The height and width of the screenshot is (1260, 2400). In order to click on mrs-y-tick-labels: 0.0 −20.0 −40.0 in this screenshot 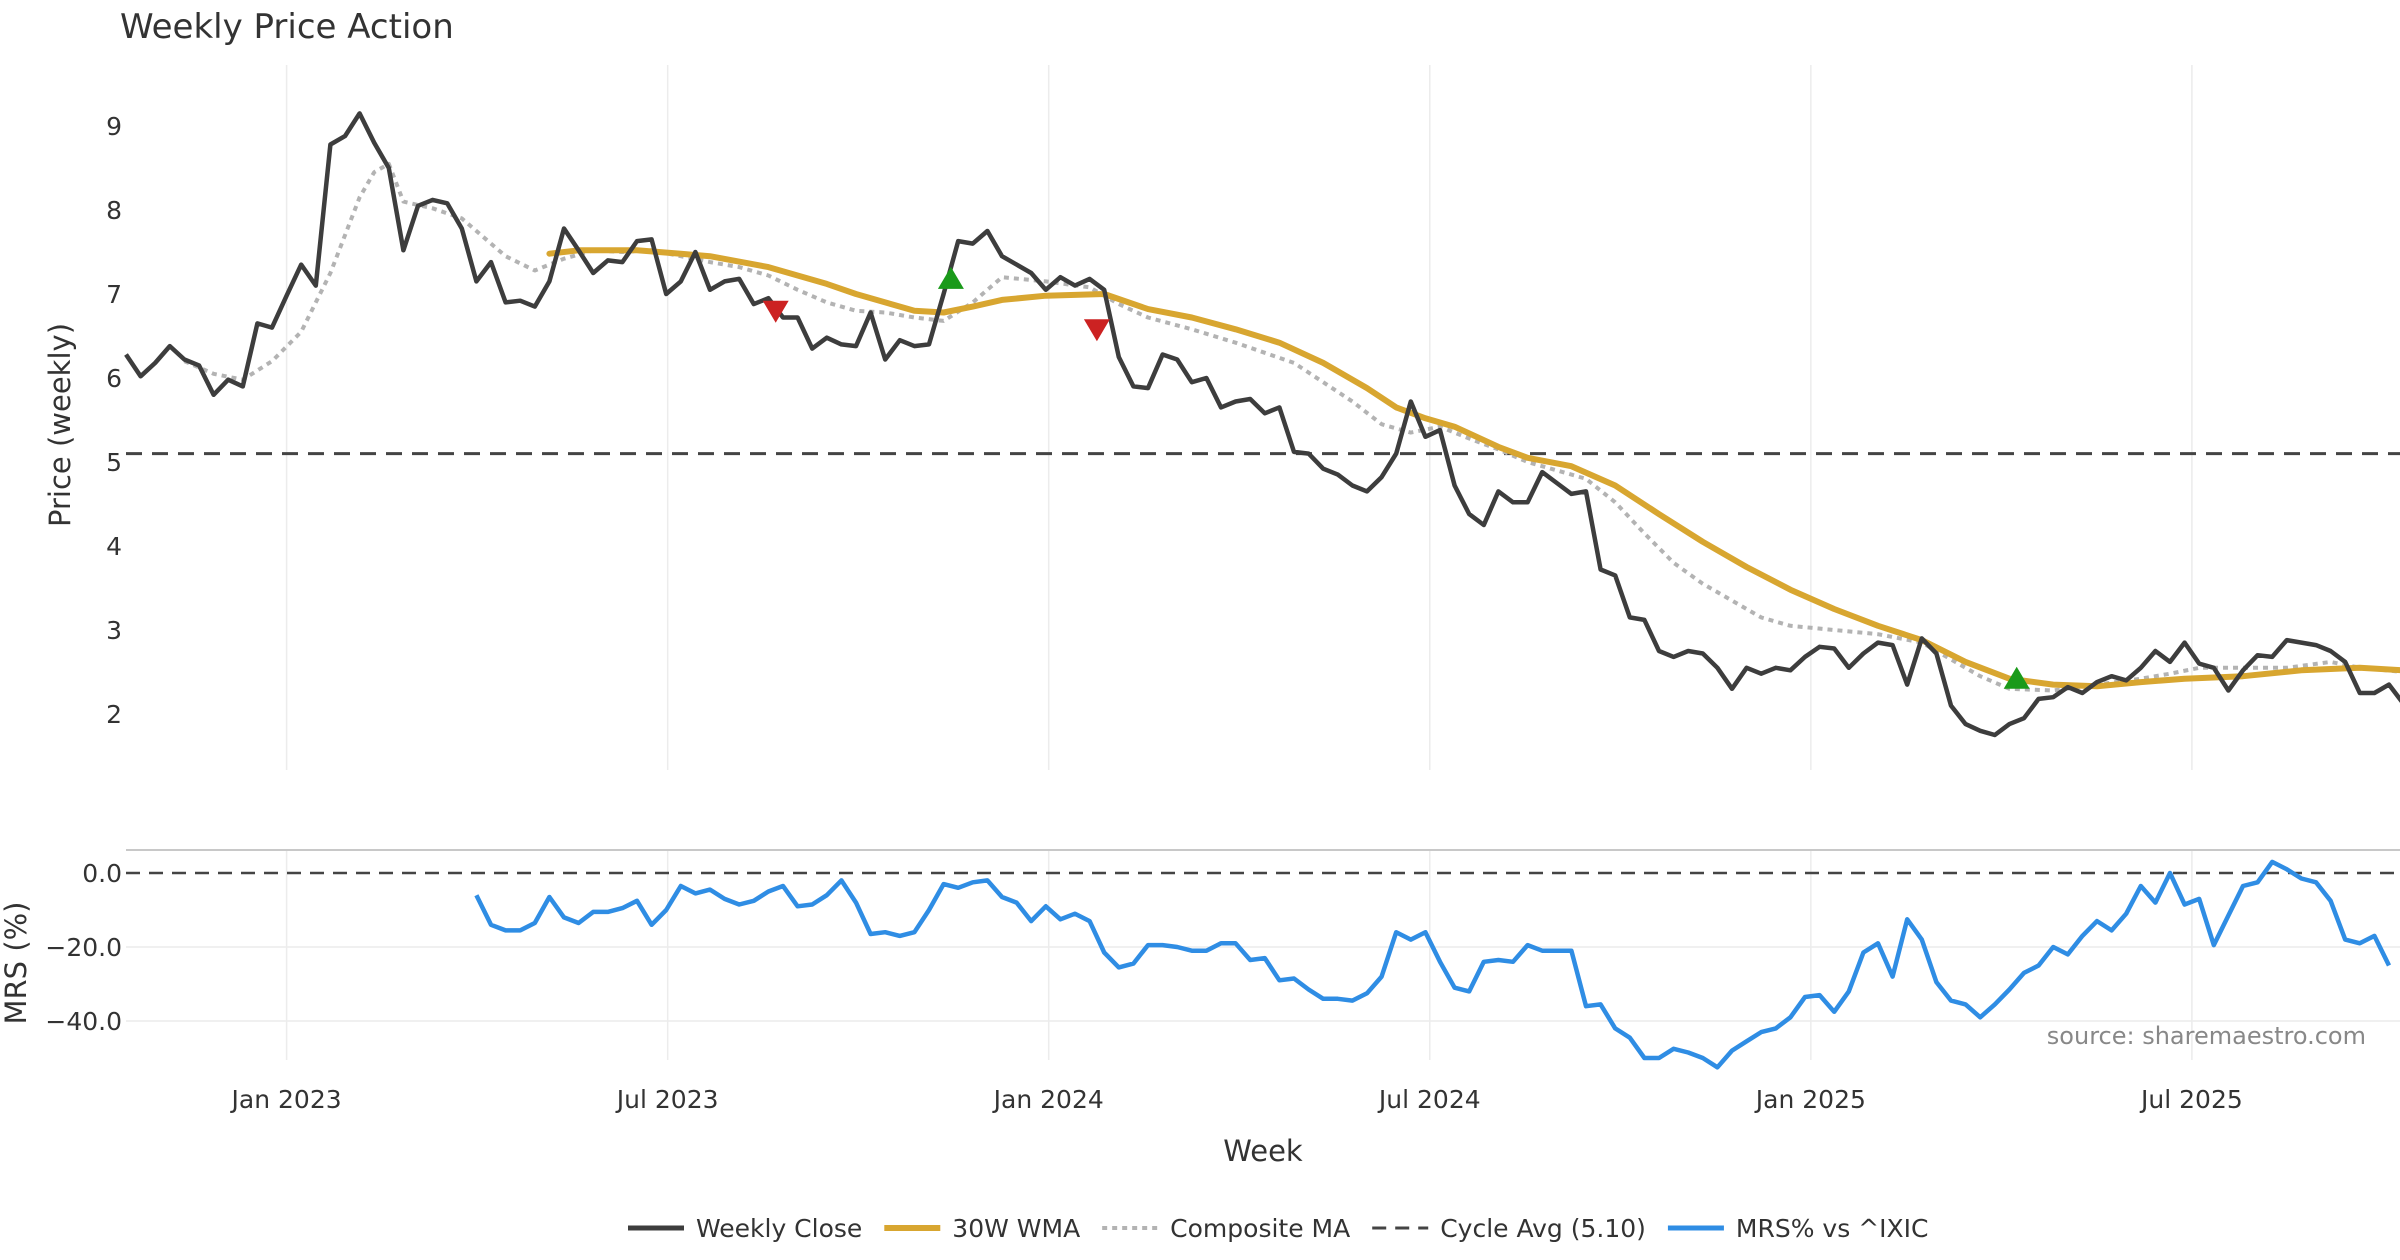, I will do `click(83, 947)`.